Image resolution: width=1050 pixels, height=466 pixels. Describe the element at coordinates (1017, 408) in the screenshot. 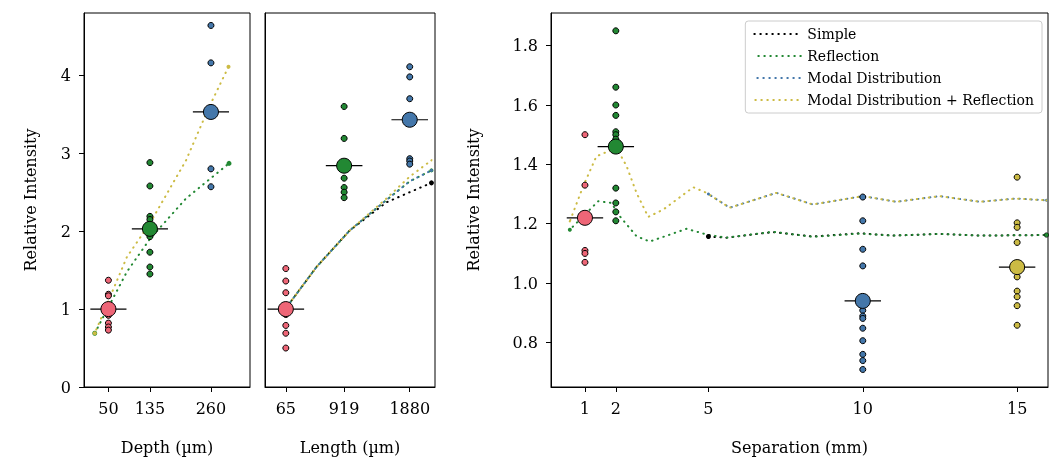

I see `x-tick-label: 15` at that location.